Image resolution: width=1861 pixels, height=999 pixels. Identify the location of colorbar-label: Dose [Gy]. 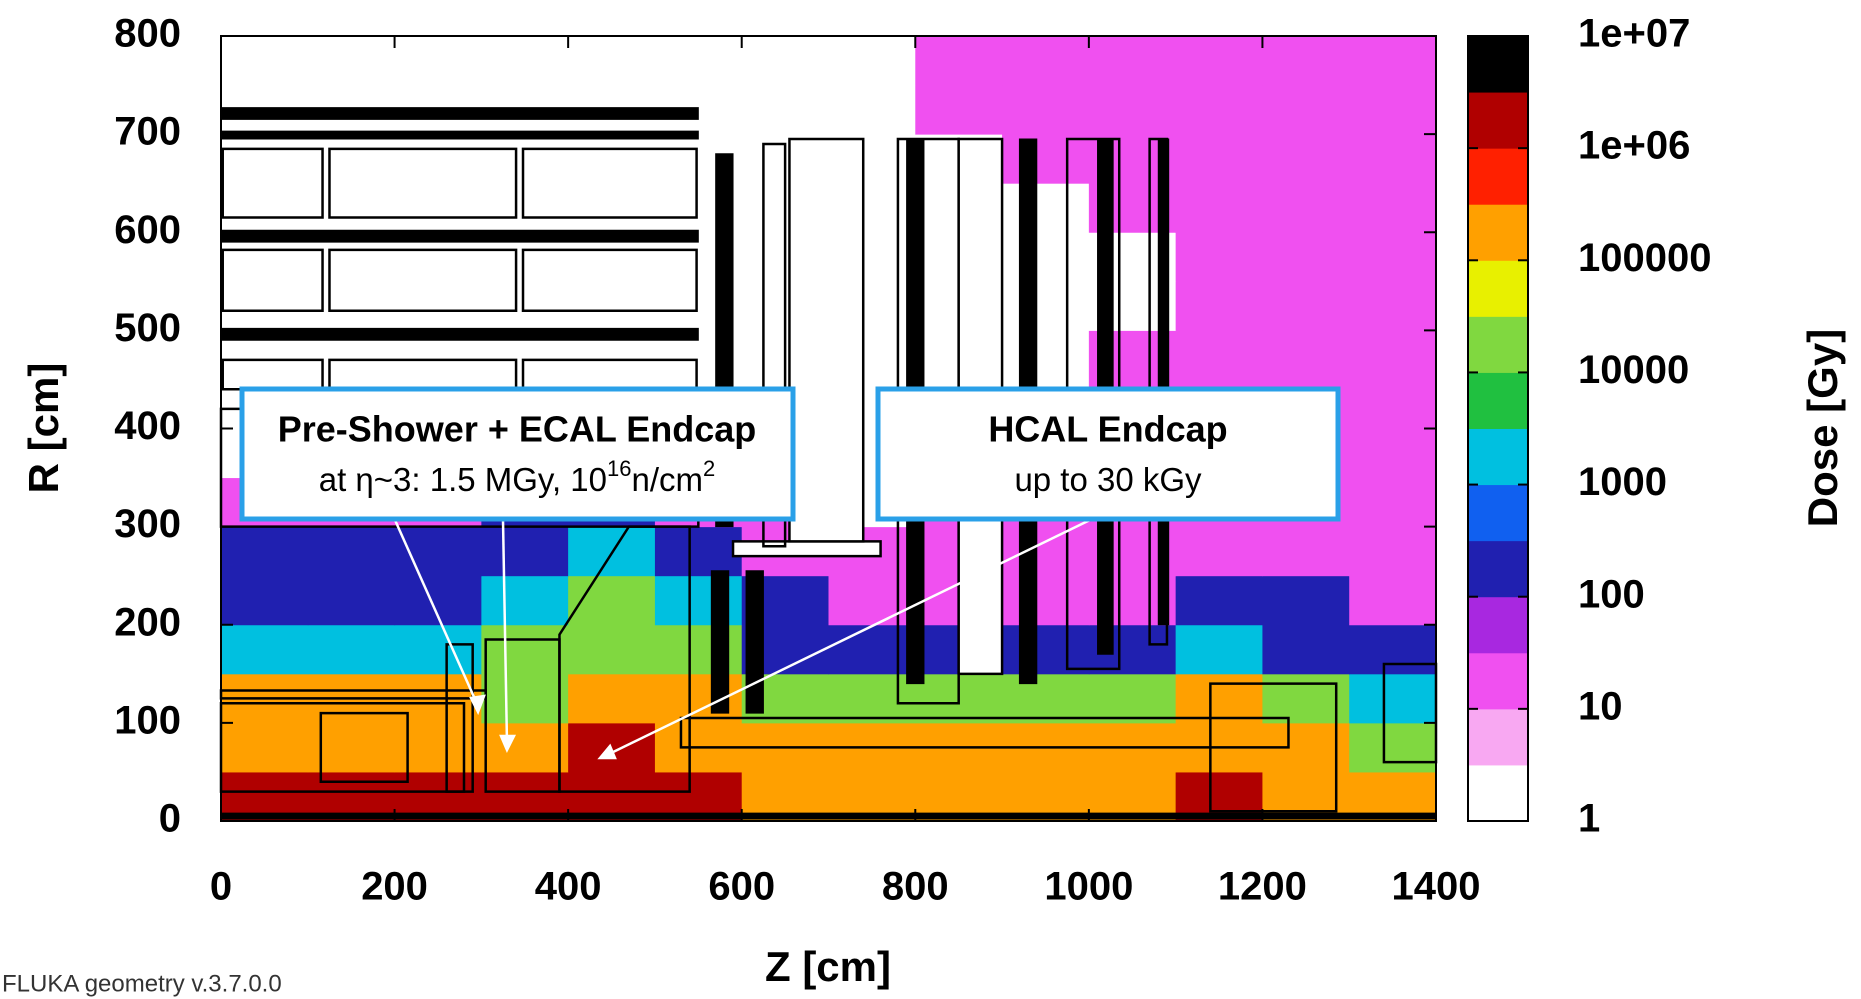
(1822, 428).